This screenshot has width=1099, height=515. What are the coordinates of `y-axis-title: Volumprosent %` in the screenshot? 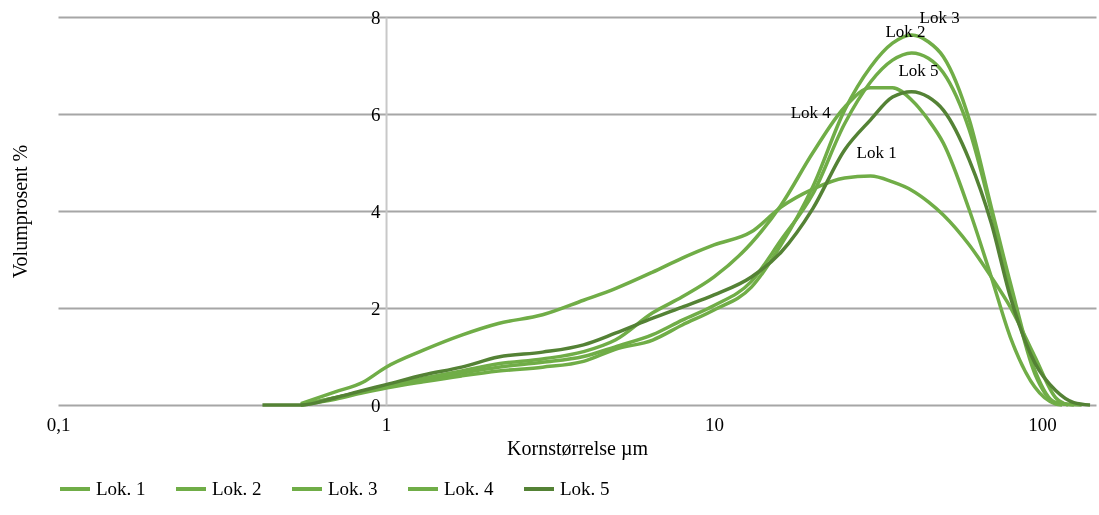 It's located at (20, 211).